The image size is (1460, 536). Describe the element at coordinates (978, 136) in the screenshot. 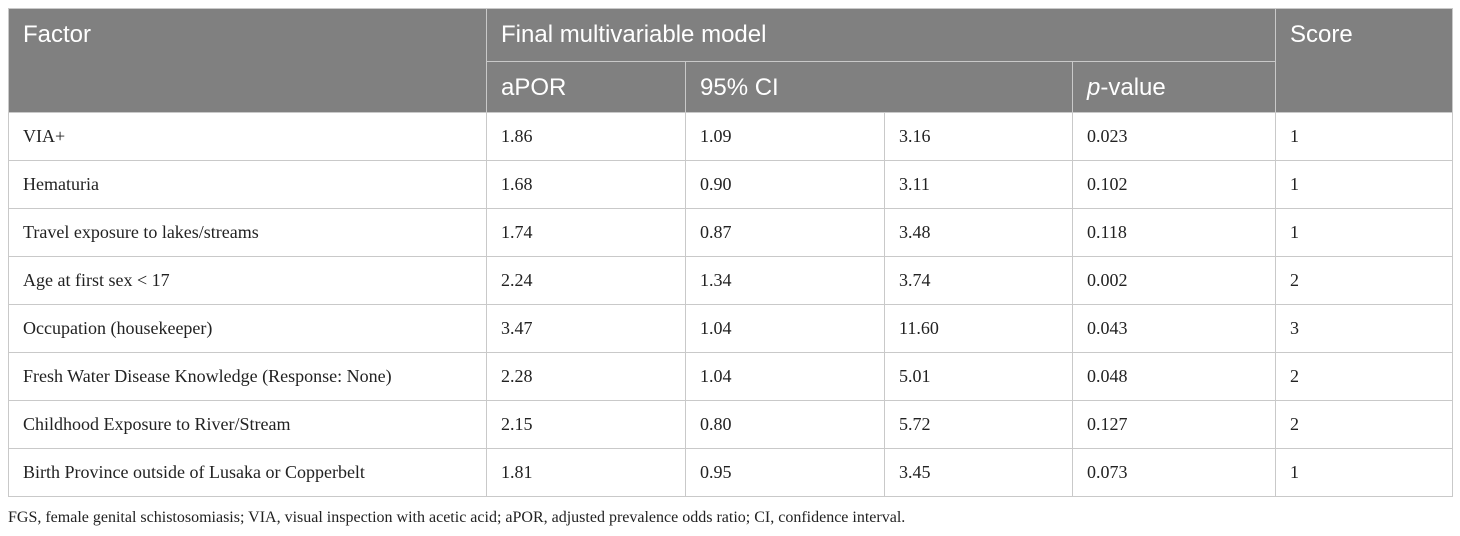

I see `cell-ci-high: 3.16` at that location.